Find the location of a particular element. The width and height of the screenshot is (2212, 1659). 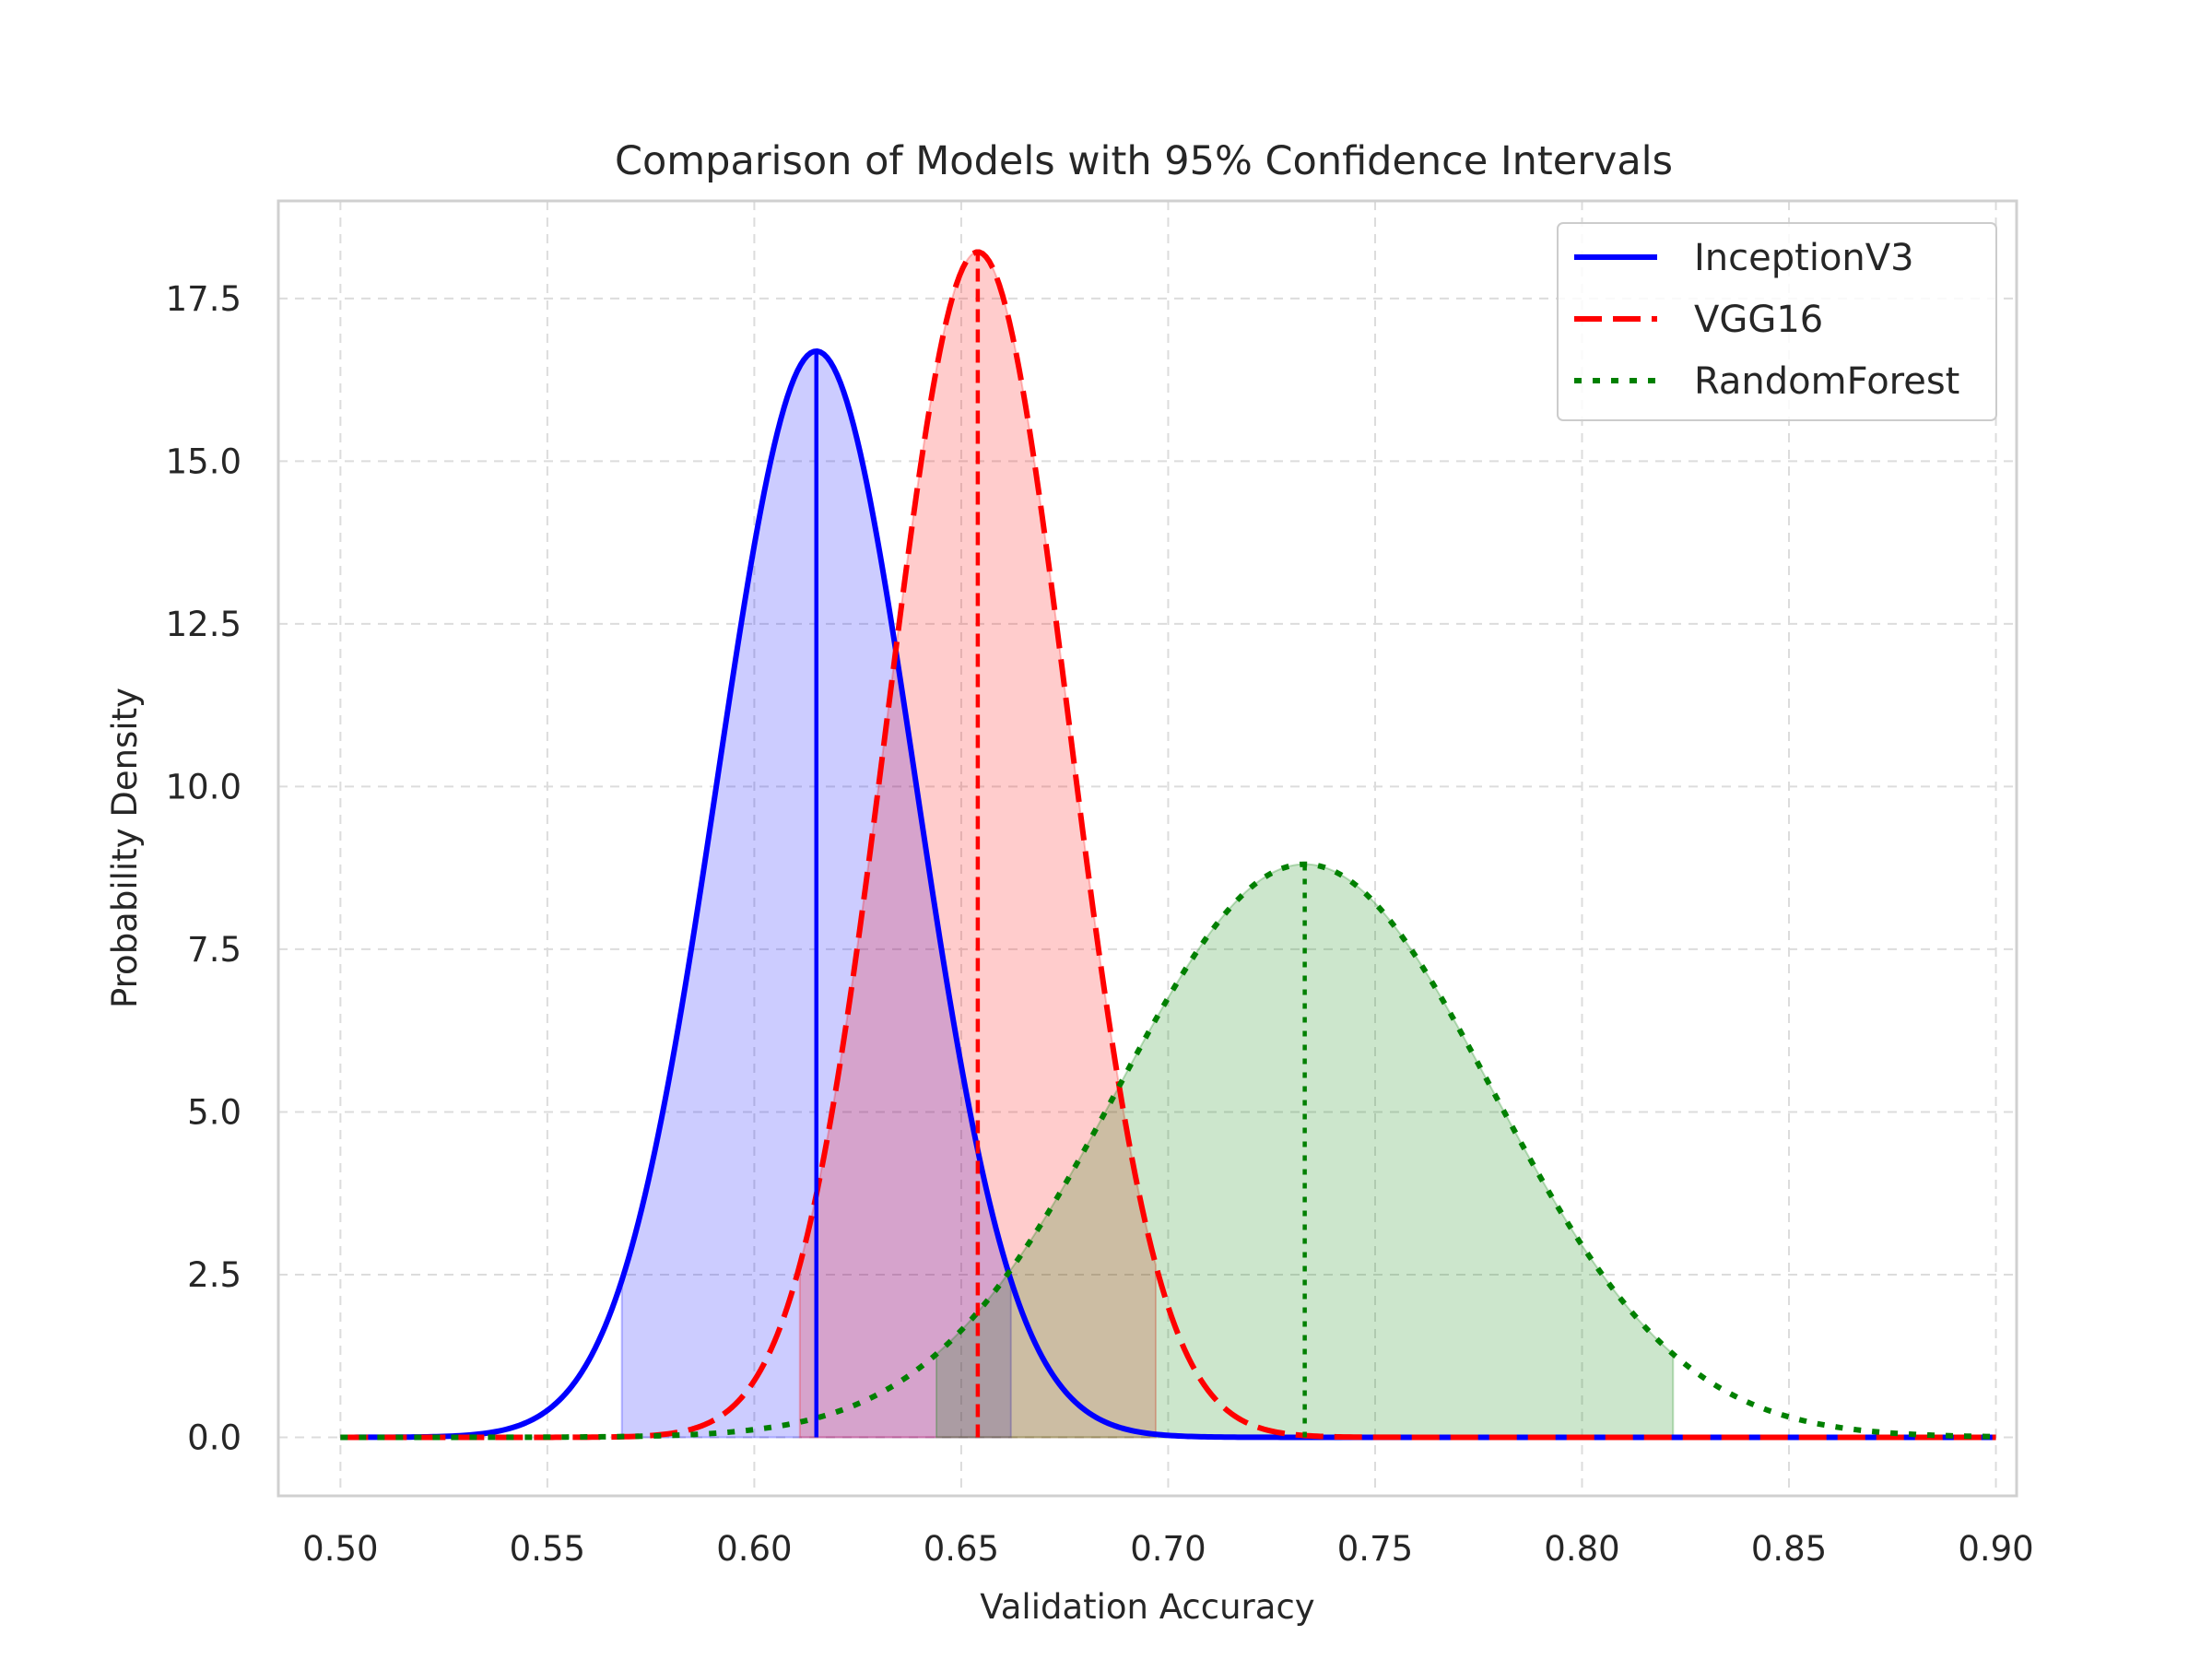

legend: InceptionV3 VGG16 RandomForest is located at coordinates (1777, 321).